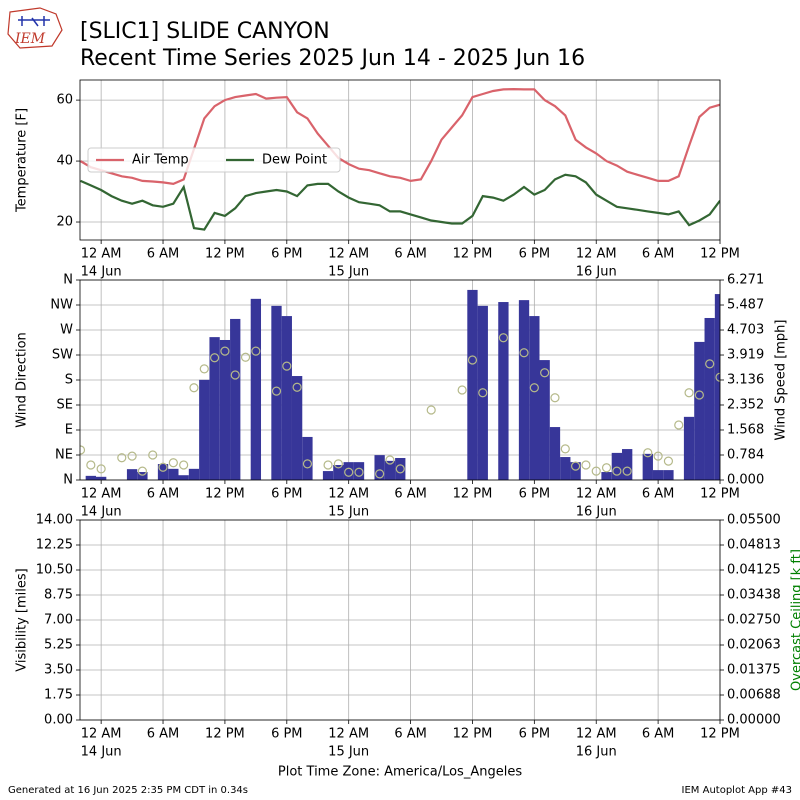  I want to click on y-tick-label: NW, so click(61, 305).